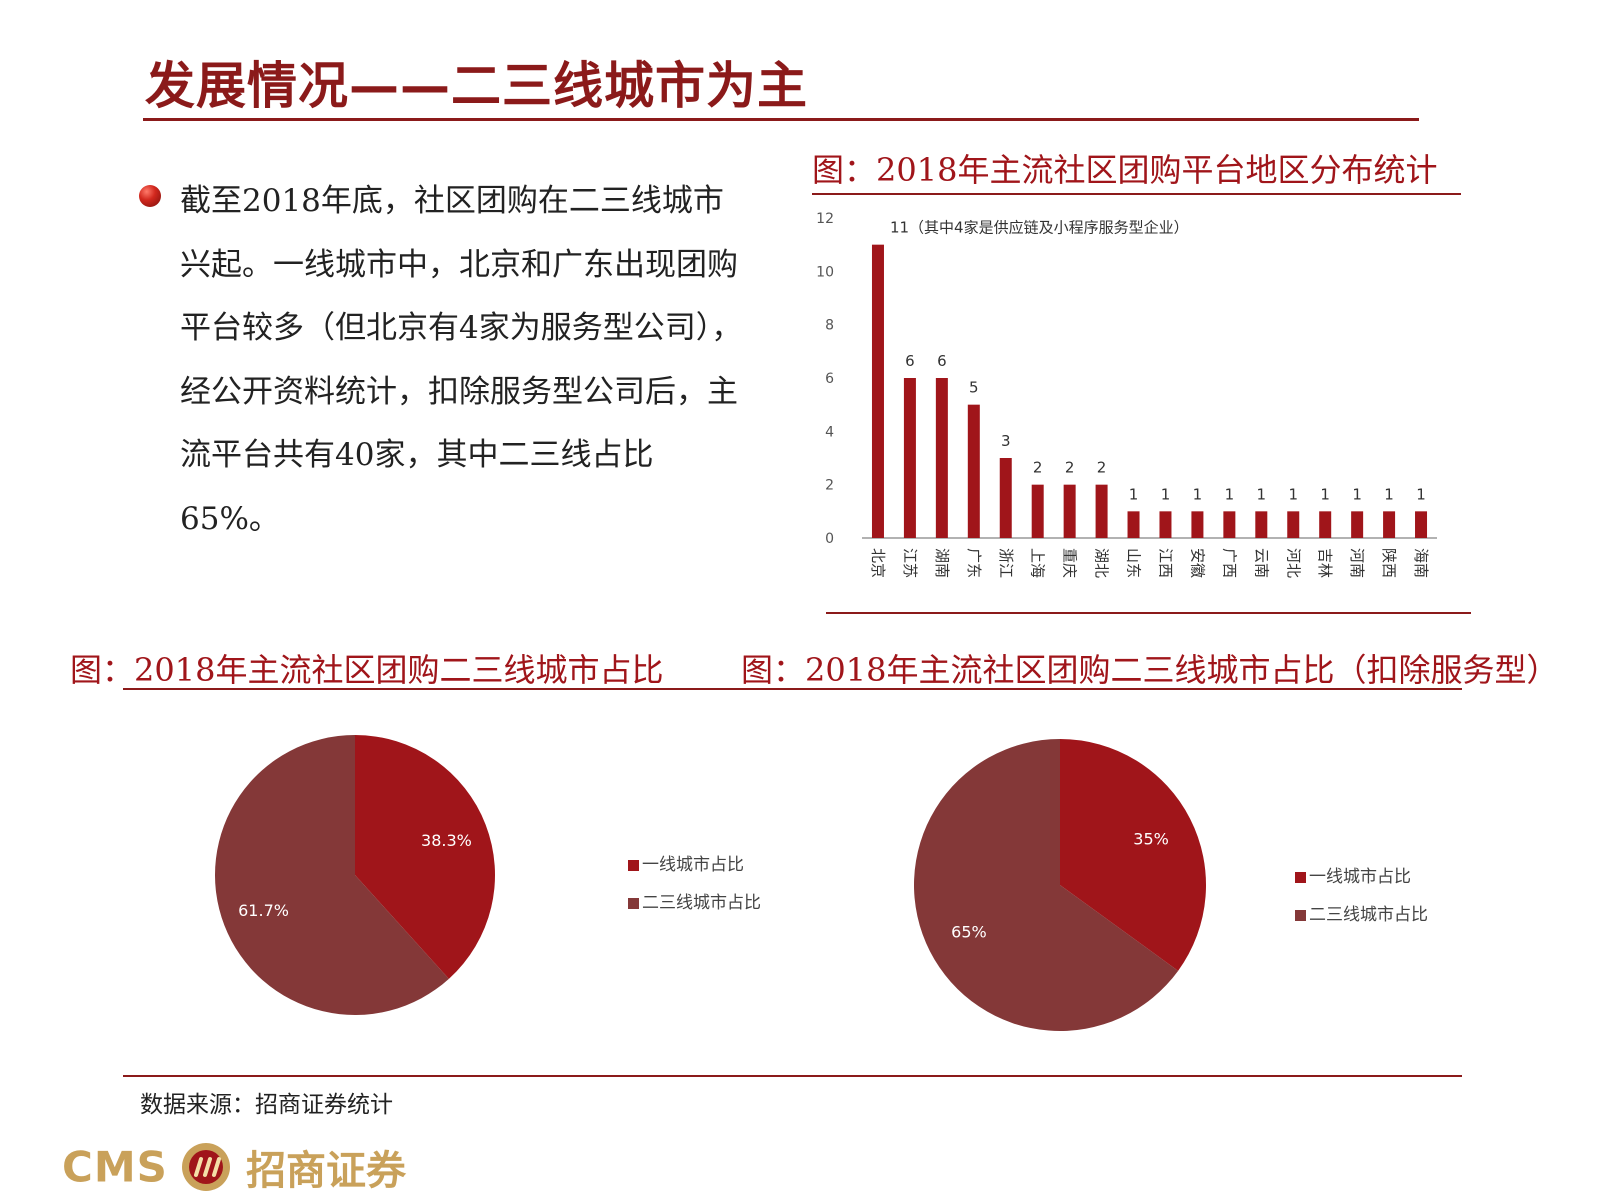  Describe the element at coordinates (1261, 563) in the screenshot. I see `category-label: 云南` at that location.